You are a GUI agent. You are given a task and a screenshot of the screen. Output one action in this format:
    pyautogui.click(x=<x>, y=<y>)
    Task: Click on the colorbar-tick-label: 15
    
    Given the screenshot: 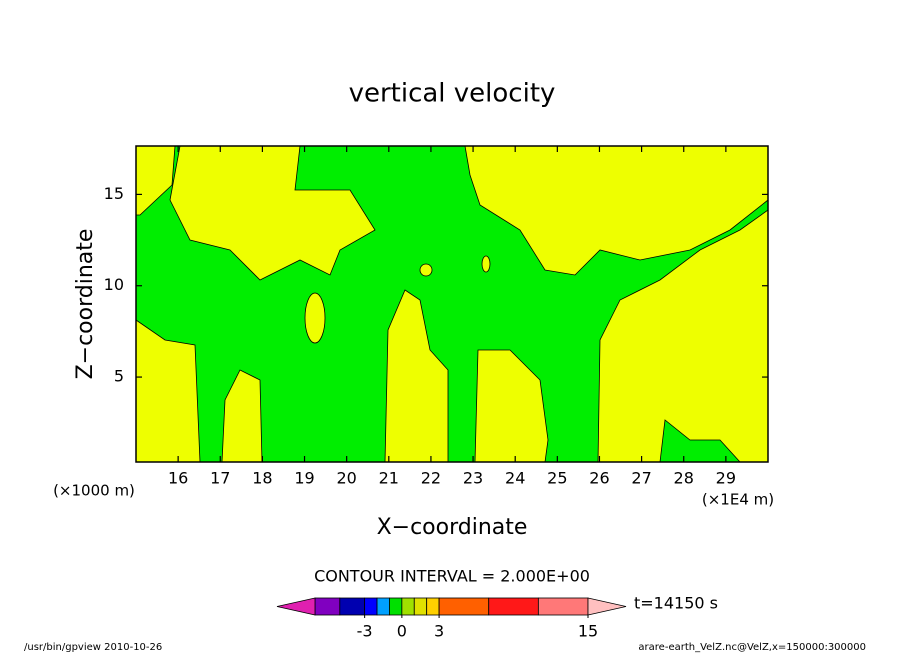 What is the action you would take?
    pyautogui.click(x=588, y=631)
    